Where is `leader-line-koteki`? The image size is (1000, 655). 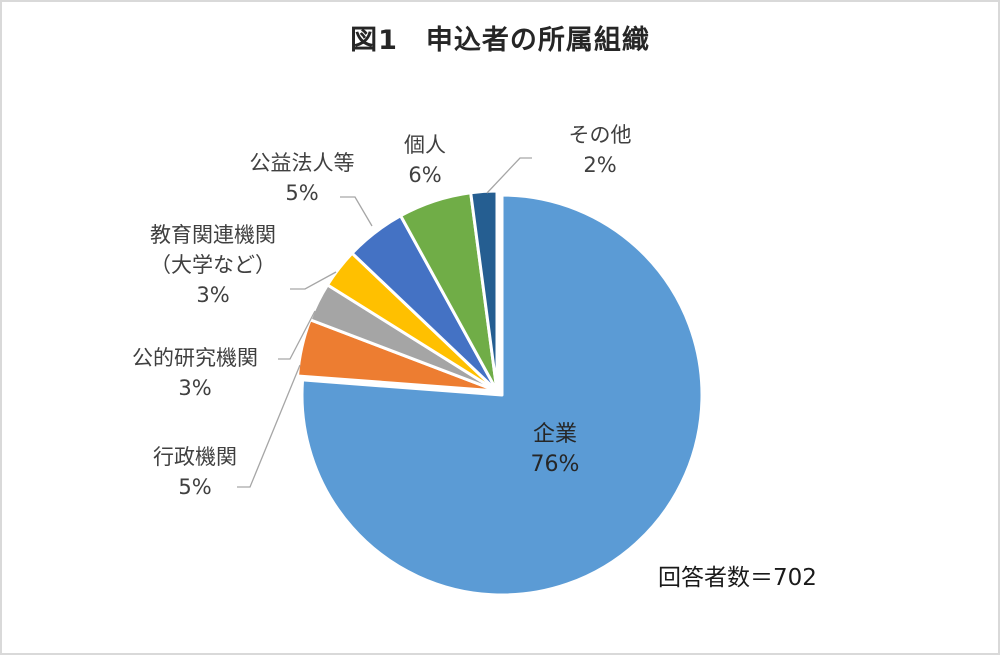 leader-line-koteki is located at coordinates (297, 335).